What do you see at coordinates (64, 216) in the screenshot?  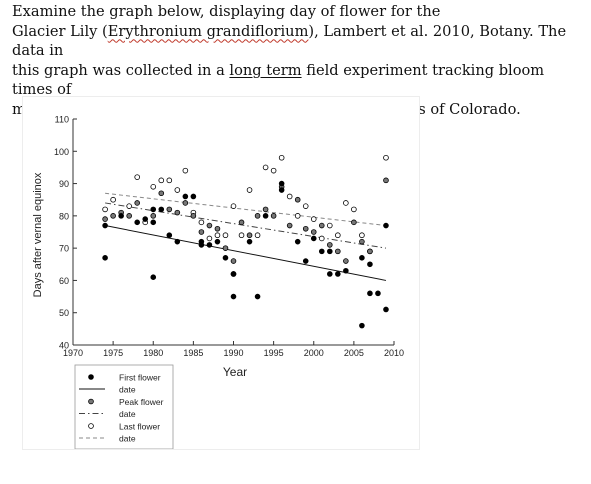 I see `y-tick-label: 80` at bounding box center [64, 216].